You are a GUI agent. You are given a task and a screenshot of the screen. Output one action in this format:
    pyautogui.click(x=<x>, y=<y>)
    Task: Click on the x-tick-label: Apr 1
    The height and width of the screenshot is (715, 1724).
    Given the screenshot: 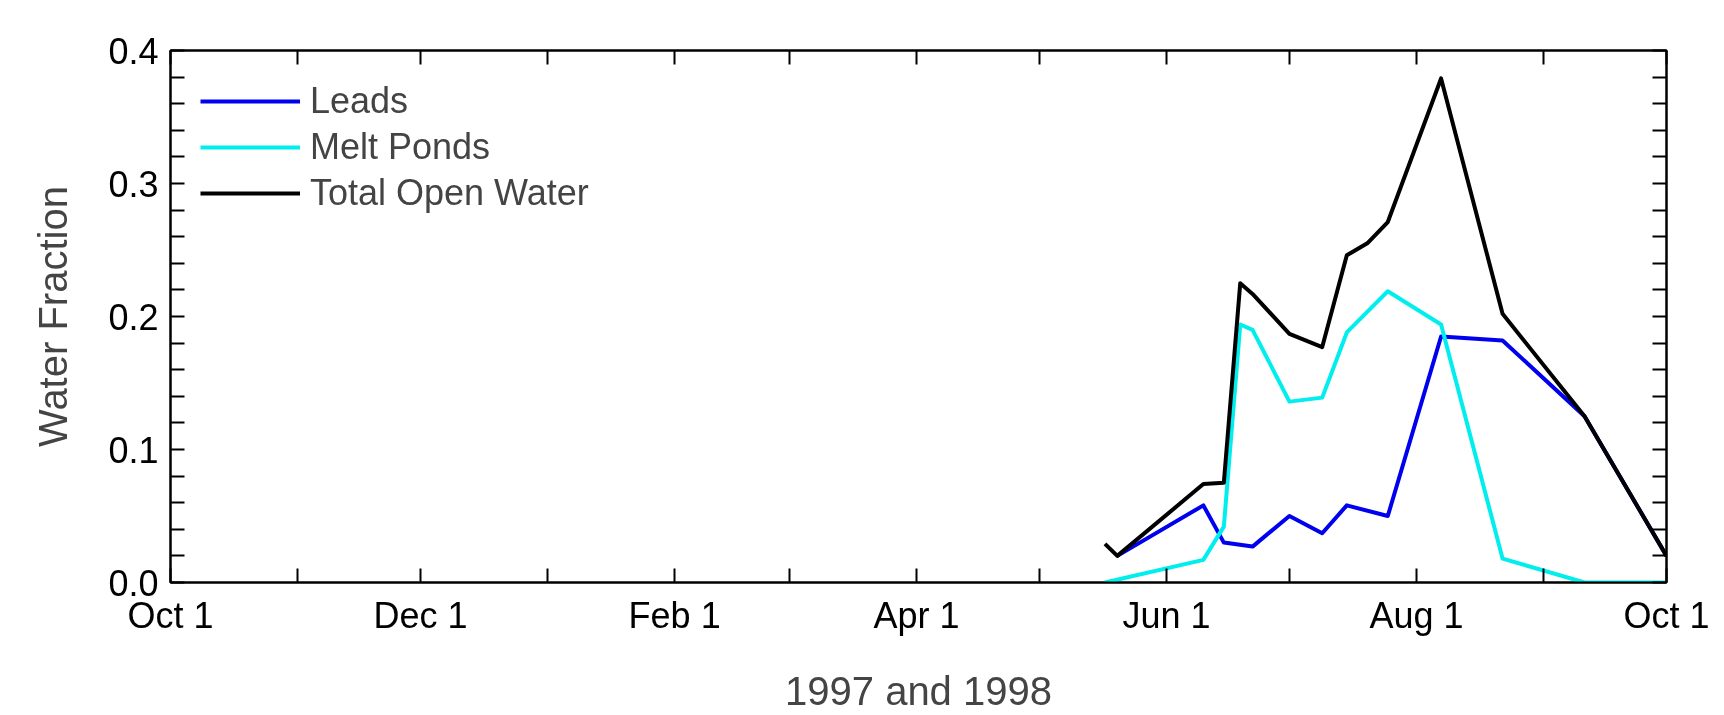 What is the action you would take?
    pyautogui.click(x=916, y=615)
    